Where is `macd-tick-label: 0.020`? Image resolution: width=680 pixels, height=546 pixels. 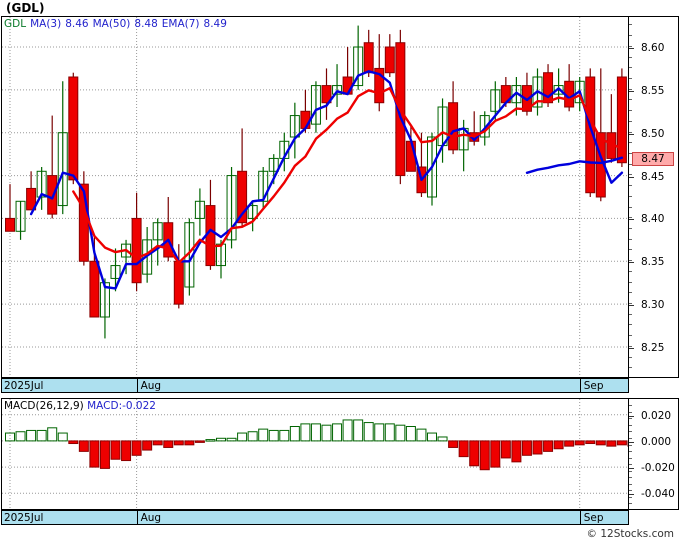 macd-tick-label: 0.020 is located at coordinates (656, 415).